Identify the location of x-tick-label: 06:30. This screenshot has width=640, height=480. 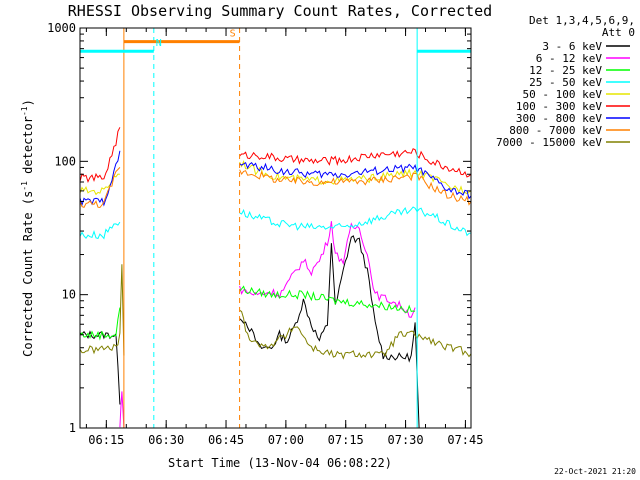
(166, 440).